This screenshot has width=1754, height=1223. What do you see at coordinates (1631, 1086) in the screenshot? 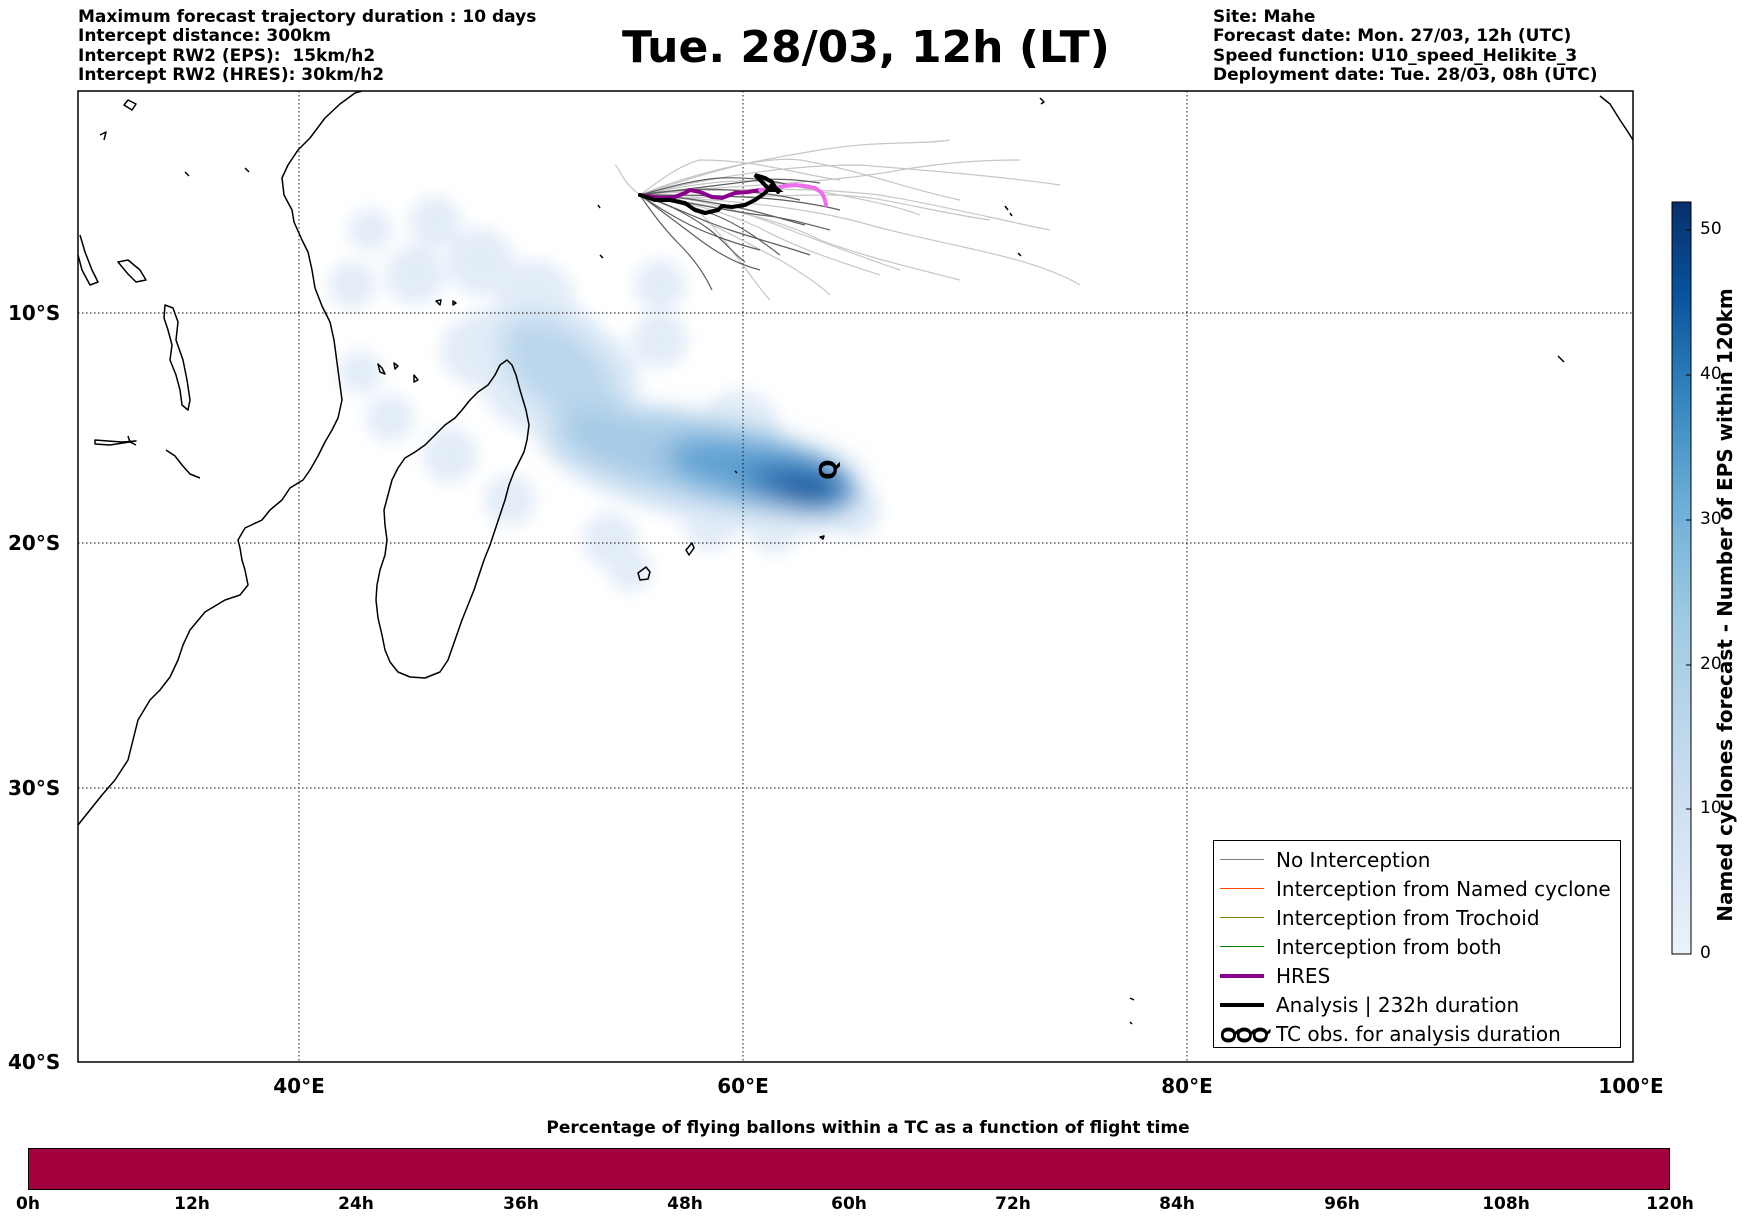
I see `lon-label-100e: 100°E` at bounding box center [1631, 1086].